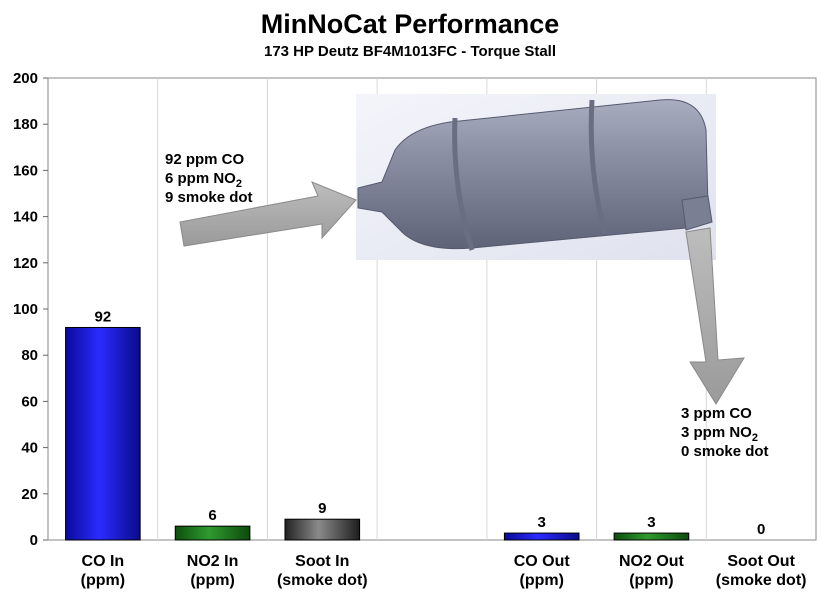  I want to click on inlet-arrow, so click(268, 214).